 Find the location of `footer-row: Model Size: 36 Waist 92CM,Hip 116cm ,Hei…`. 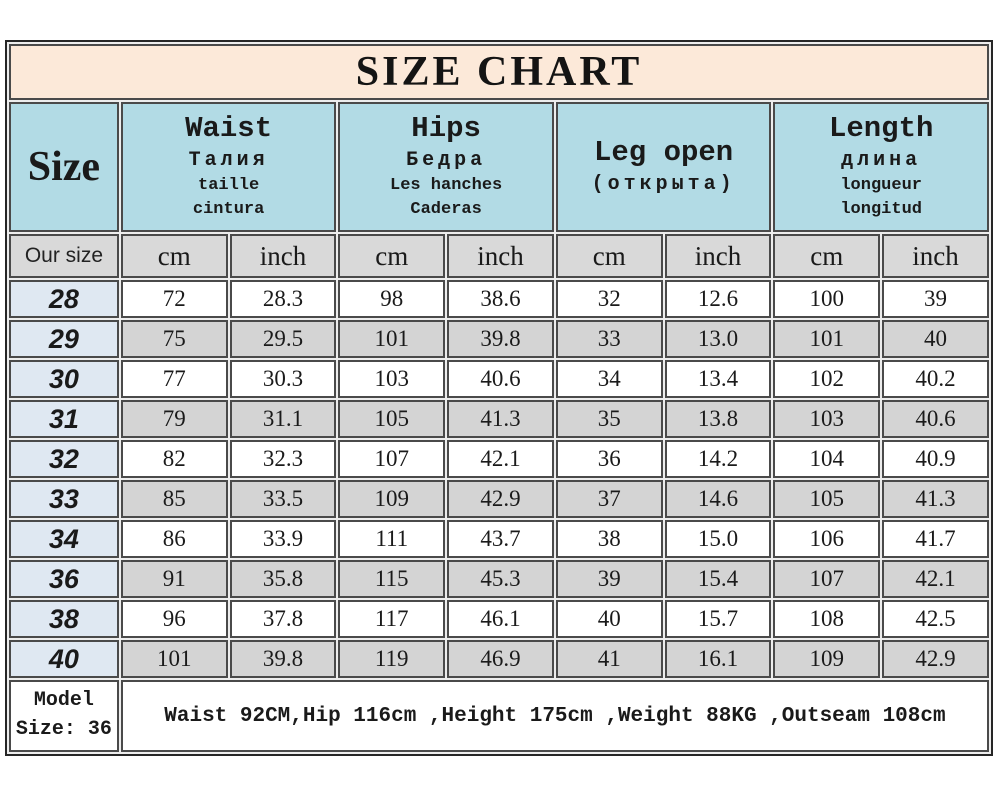

footer-row: Model Size: 36 Waist 92CM,Hip 116cm ,Hei… is located at coordinates (499, 716).